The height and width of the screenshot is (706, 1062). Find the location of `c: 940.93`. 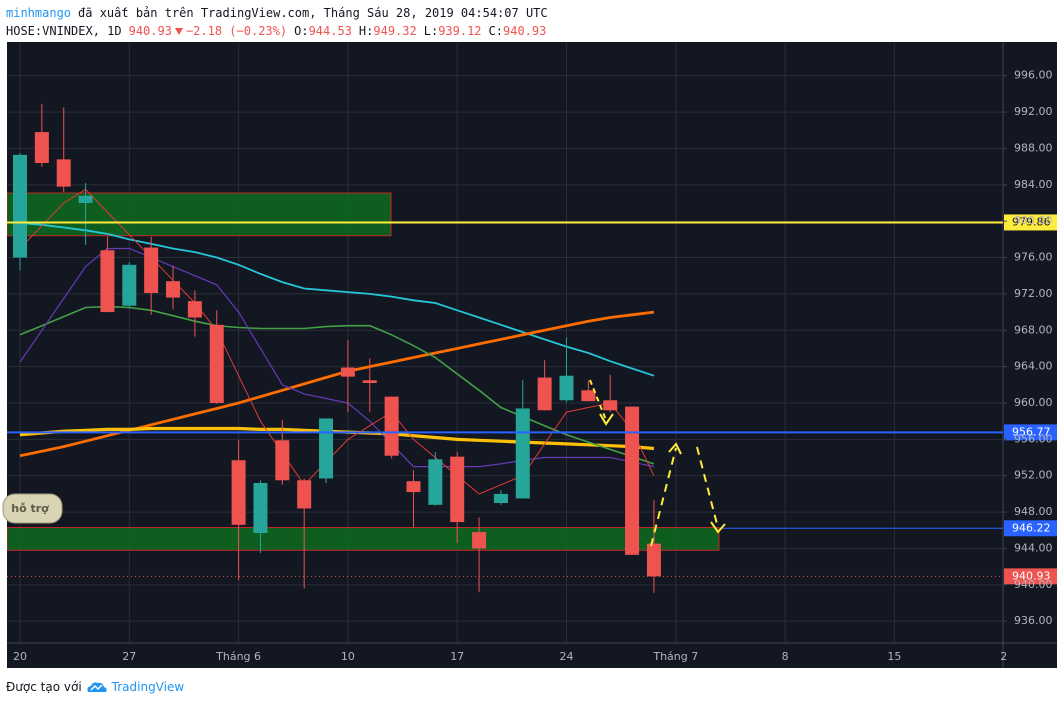

c: 940.93 is located at coordinates (525, 31).